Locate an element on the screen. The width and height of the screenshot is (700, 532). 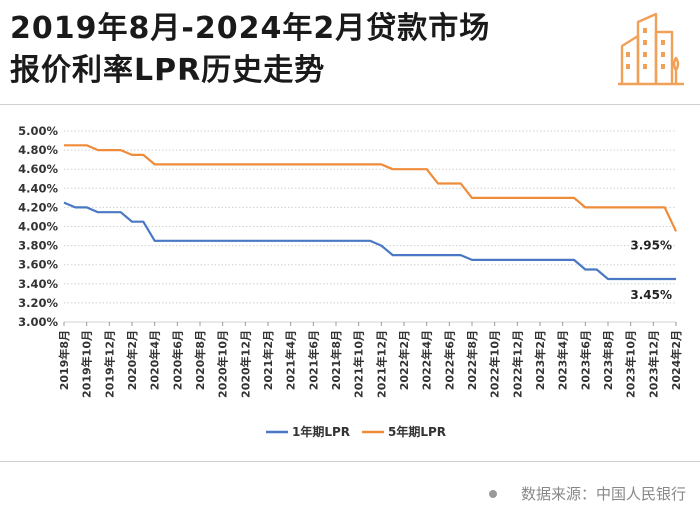
x-tick-label: 2022年8月 is located at coordinates (472, 360).